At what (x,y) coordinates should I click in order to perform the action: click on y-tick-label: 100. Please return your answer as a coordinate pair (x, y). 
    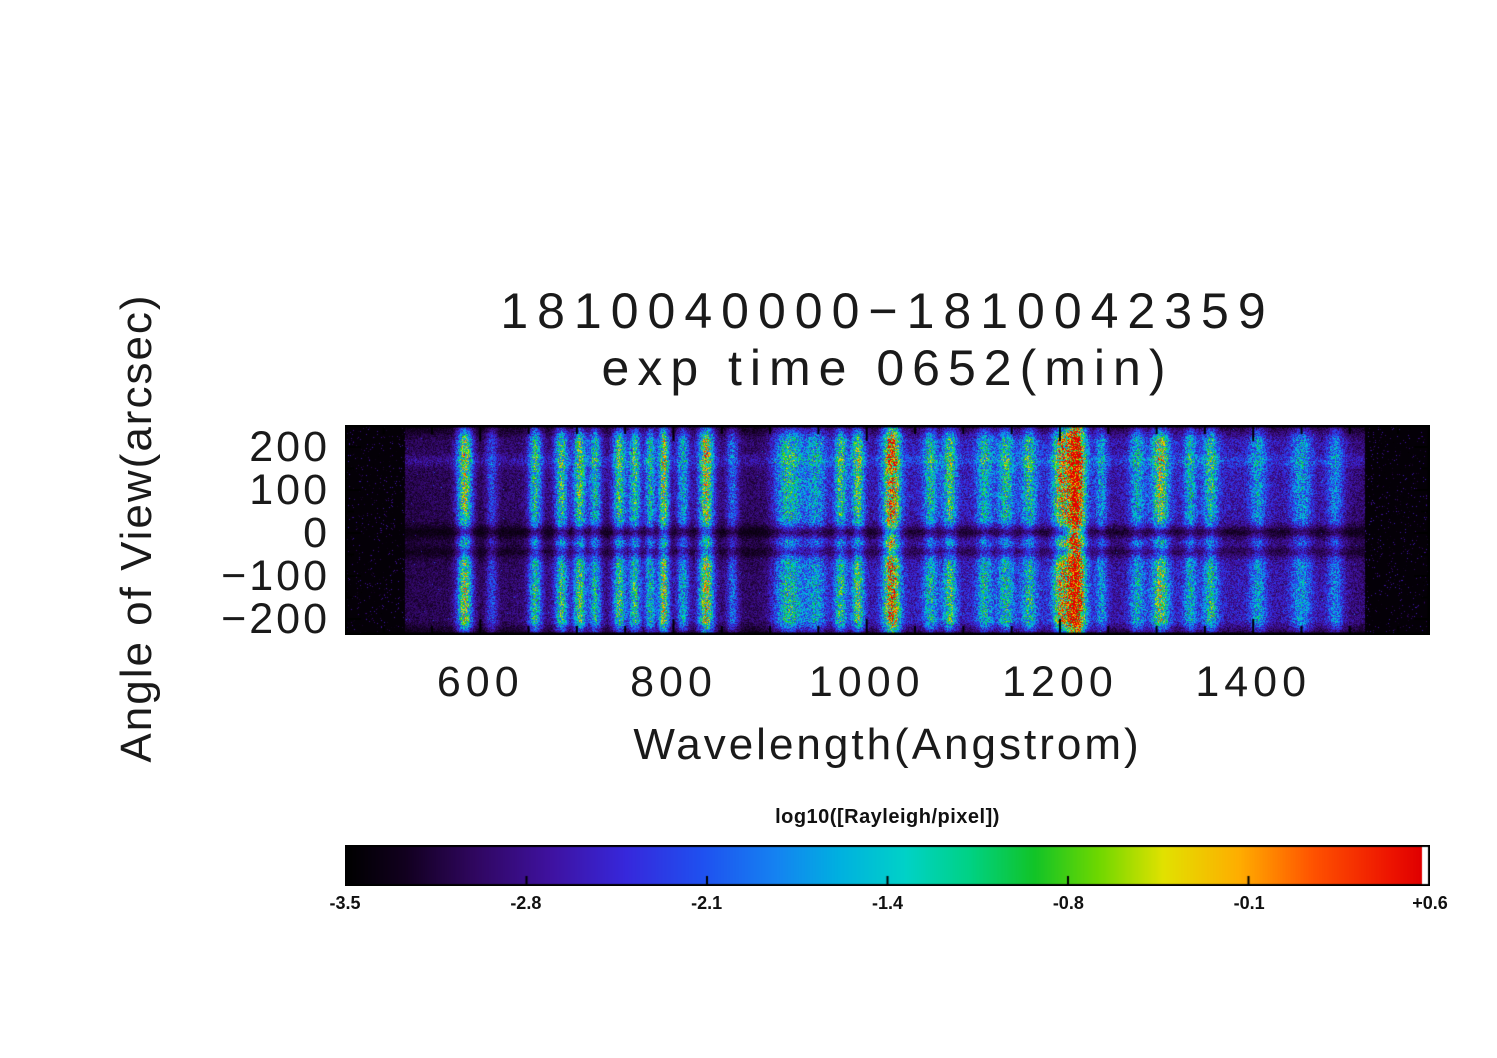
    Looking at the image, I should click on (289, 489).